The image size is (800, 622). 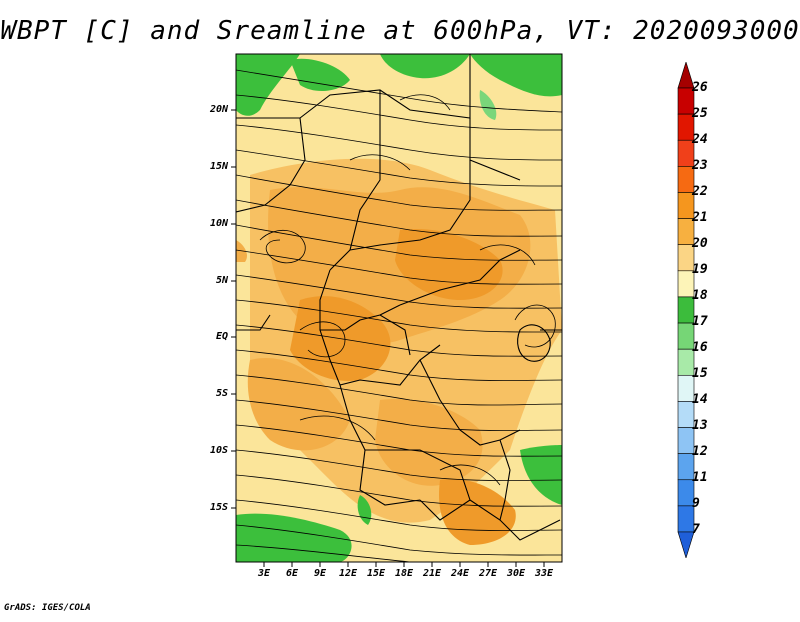 What do you see at coordinates (404, 573) in the screenshot?
I see `x-tick-label: 18E` at bounding box center [404, 573].